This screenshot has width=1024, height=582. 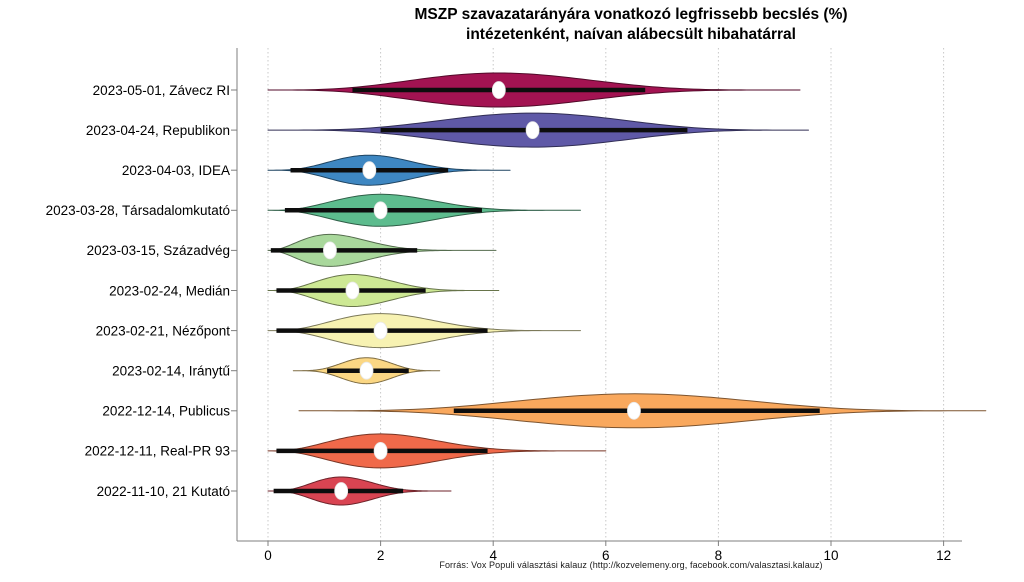 I want to click on row-label-8: 2022-12-14, Publicus, so click(x=166, y=411).